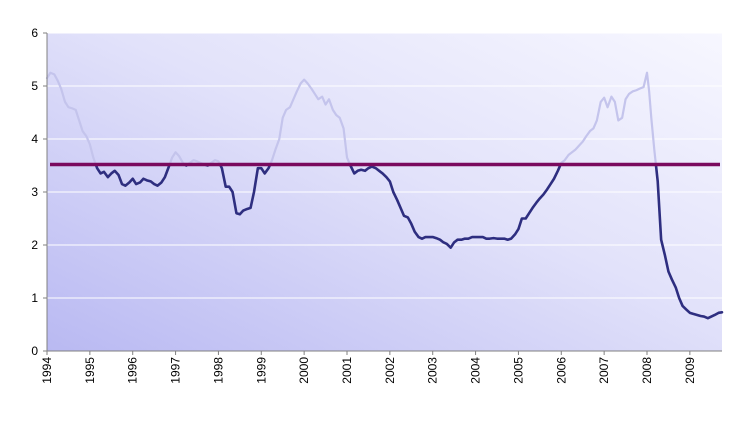  What do you see at coordinates (34, 33) in the screenshot?
I see `y-tick-label-6: 6` at bounding box center [34, 33].